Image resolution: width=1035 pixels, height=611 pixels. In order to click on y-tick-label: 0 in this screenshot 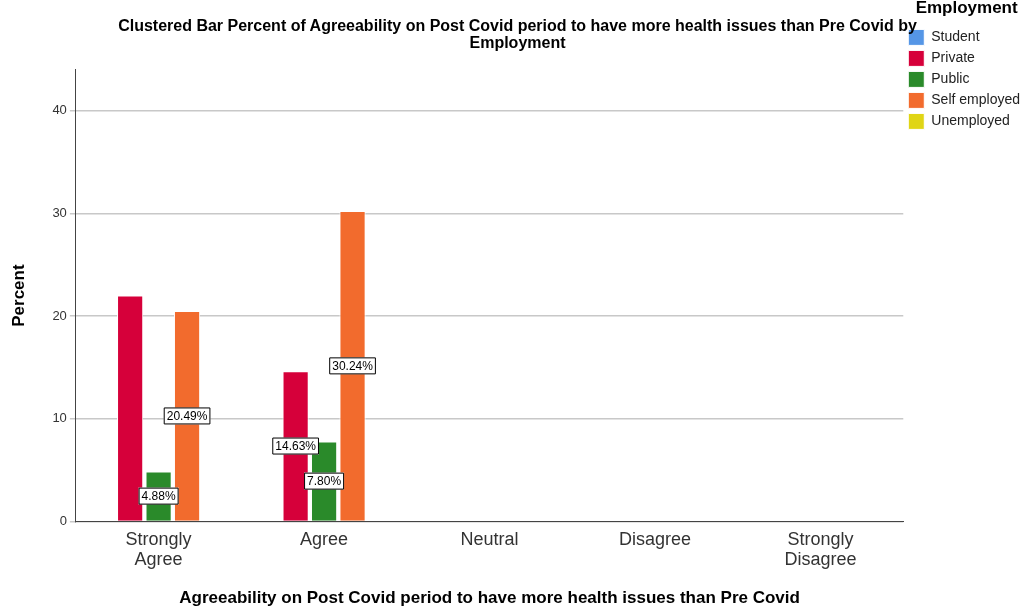, I will do `click(63, 521)`.